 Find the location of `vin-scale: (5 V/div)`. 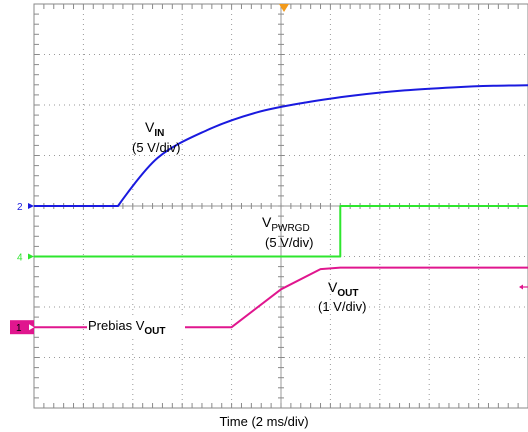

vin-scale: (5 V/div) is located at coordinates (156, 147).